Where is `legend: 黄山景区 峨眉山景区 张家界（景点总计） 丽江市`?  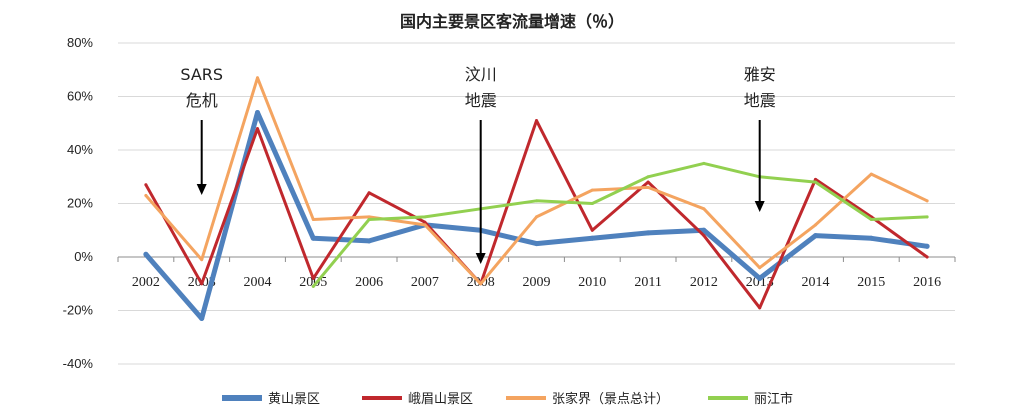
legend: 黄山景区 峨眉山景区 张家界（景点总计） 丽江市 is located at coordinates (507, 399).